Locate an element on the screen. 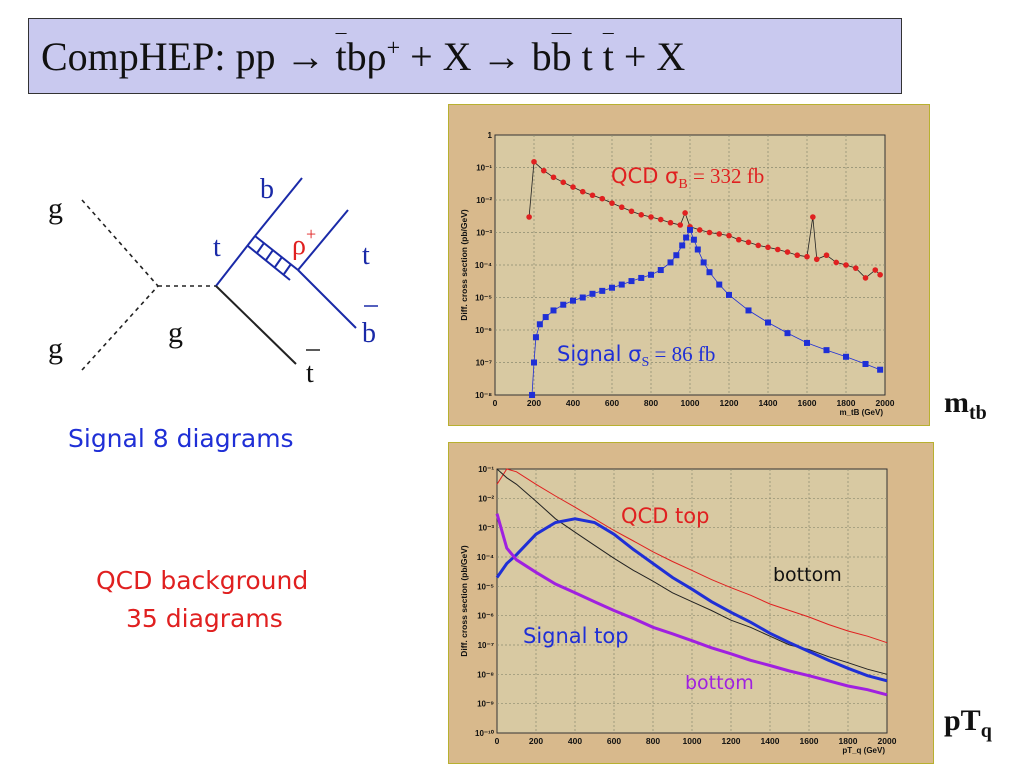  t-label: t is located at coordinates (217, 247).